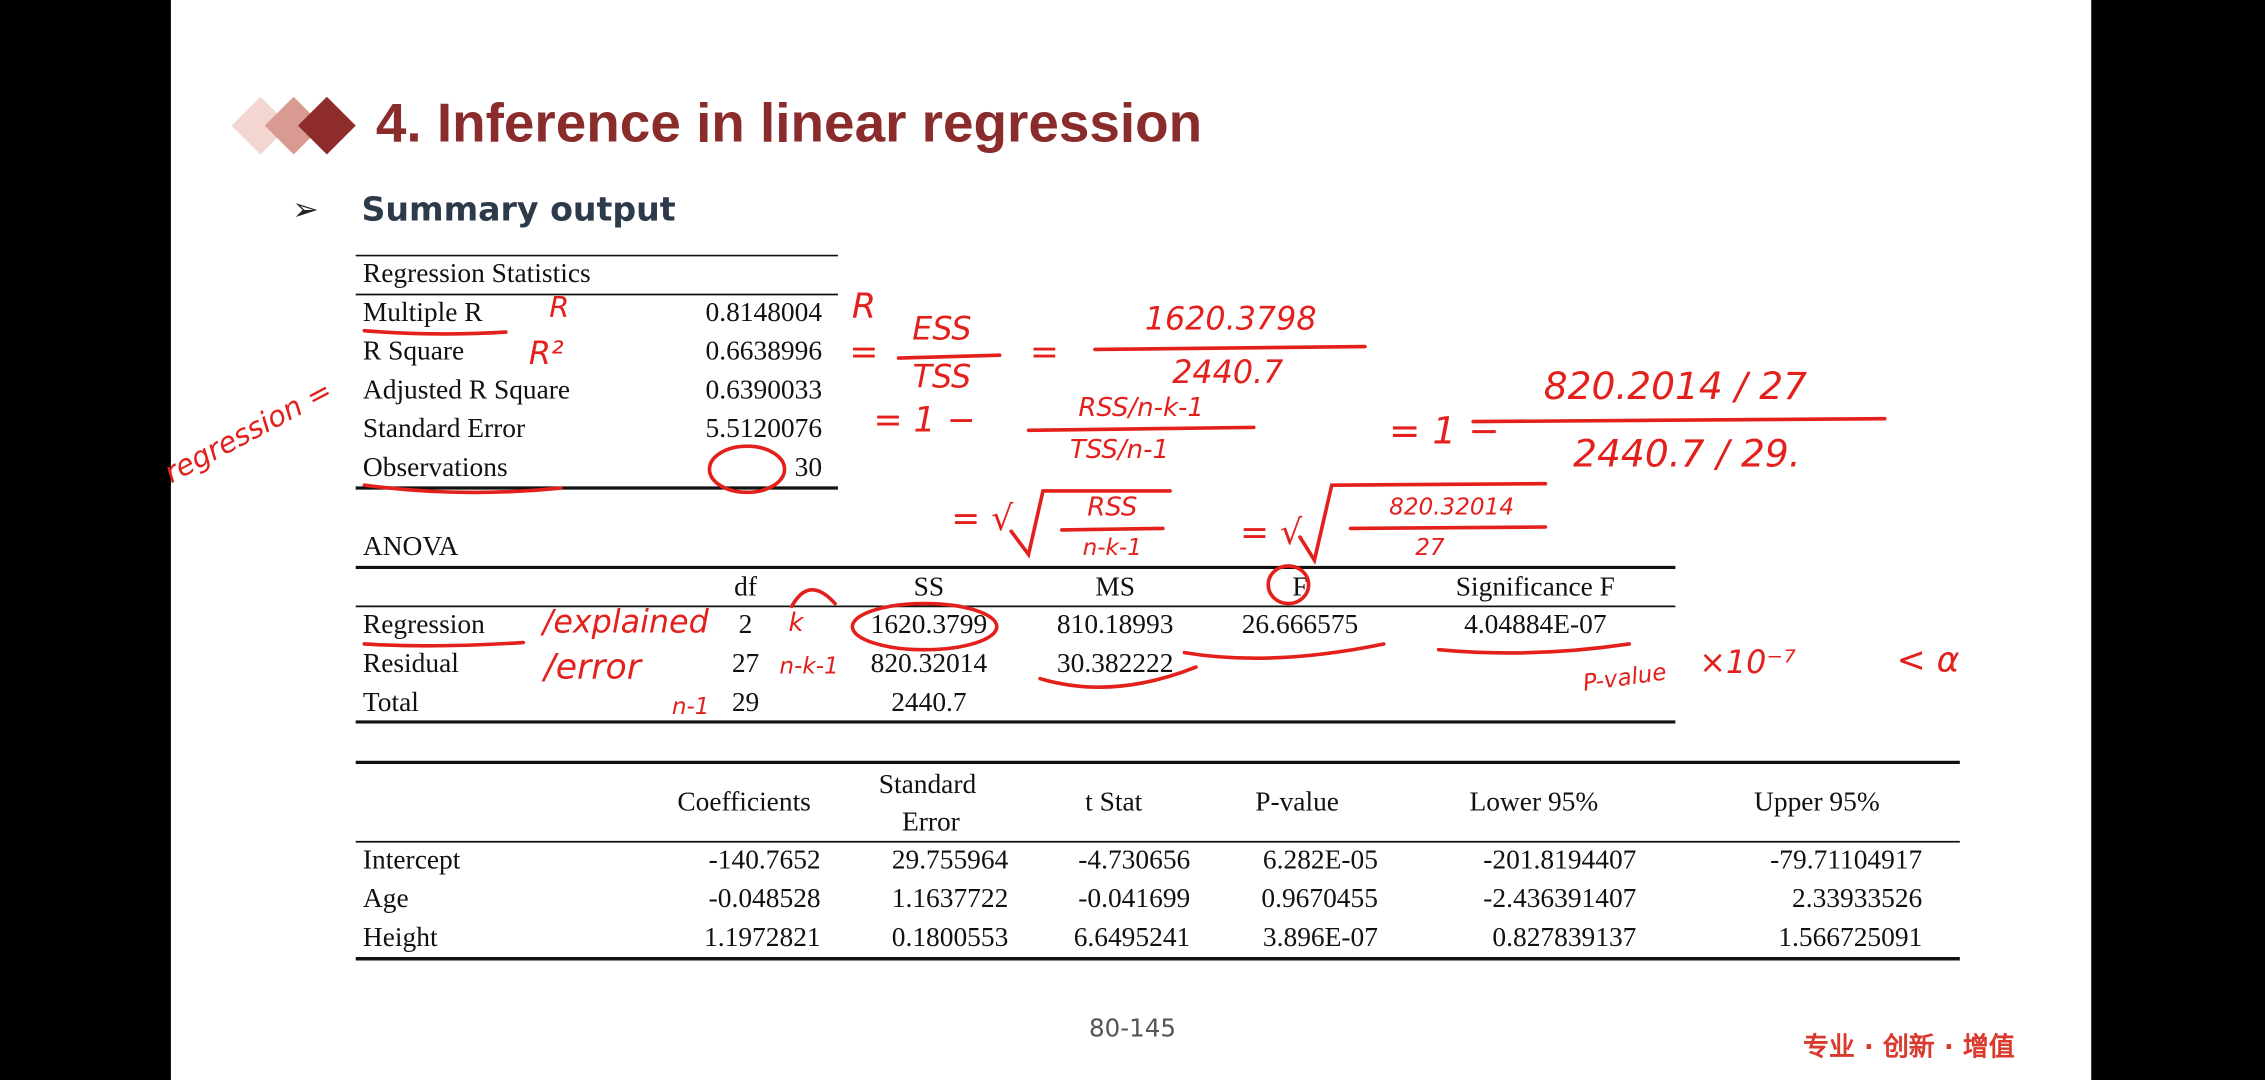 The height and width of the screenshot is (1080, 2265). Describe the element at coordinates (1115, 624) in the screenshot. I see `cell: 810.18993` at that location.